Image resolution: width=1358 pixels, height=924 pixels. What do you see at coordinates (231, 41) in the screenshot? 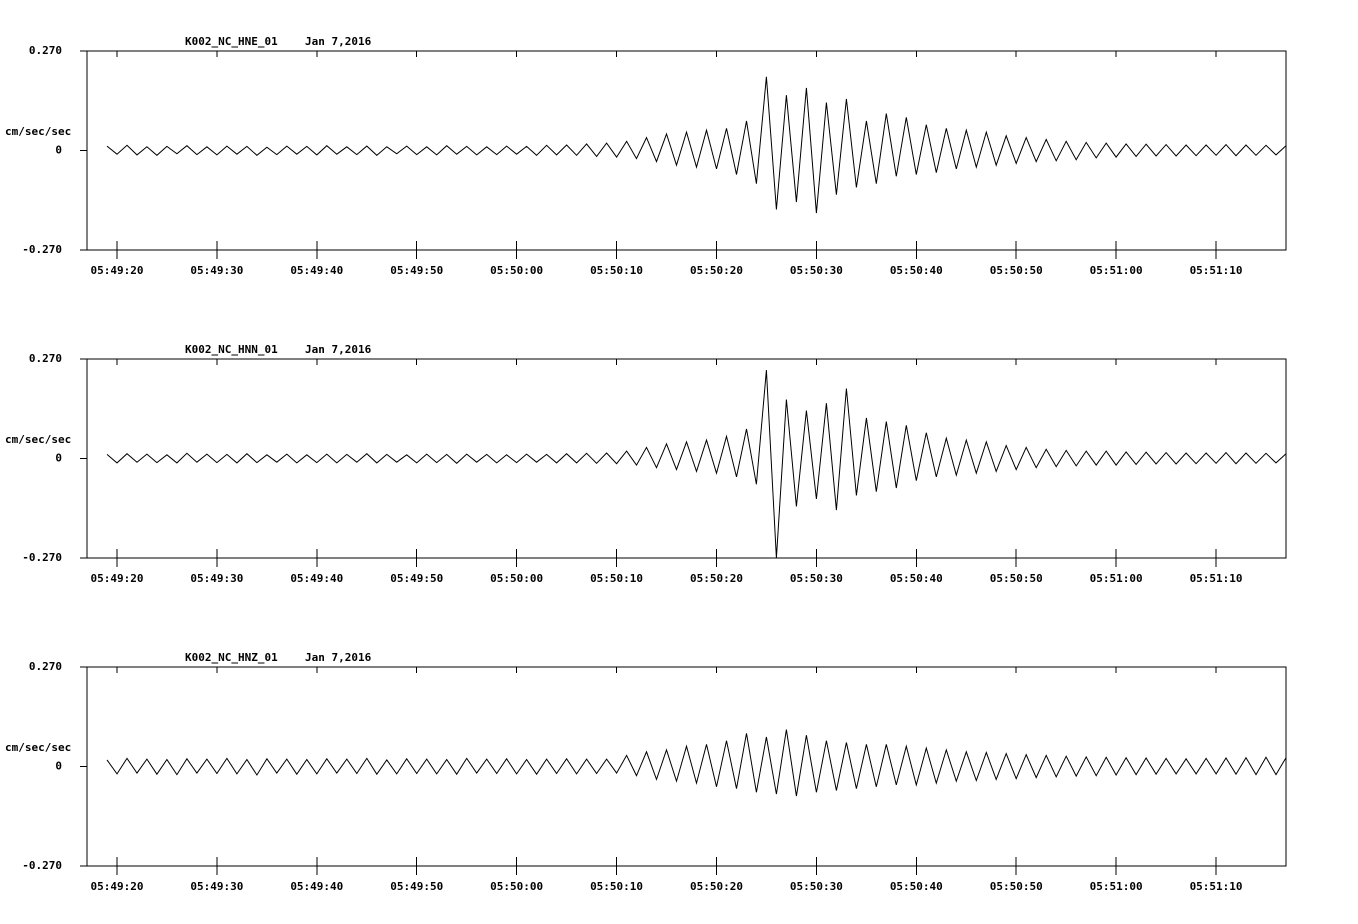
I see `channel-title: K002_NC_HNE_01` at bounding box center [231, 41].